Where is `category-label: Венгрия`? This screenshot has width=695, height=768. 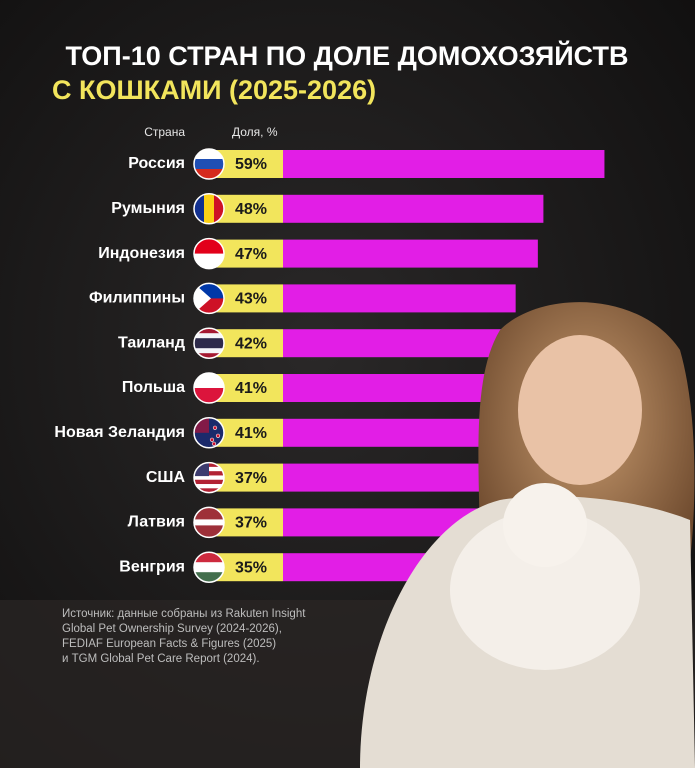 category-label: Венгрия is located at coordinates (152, 566).